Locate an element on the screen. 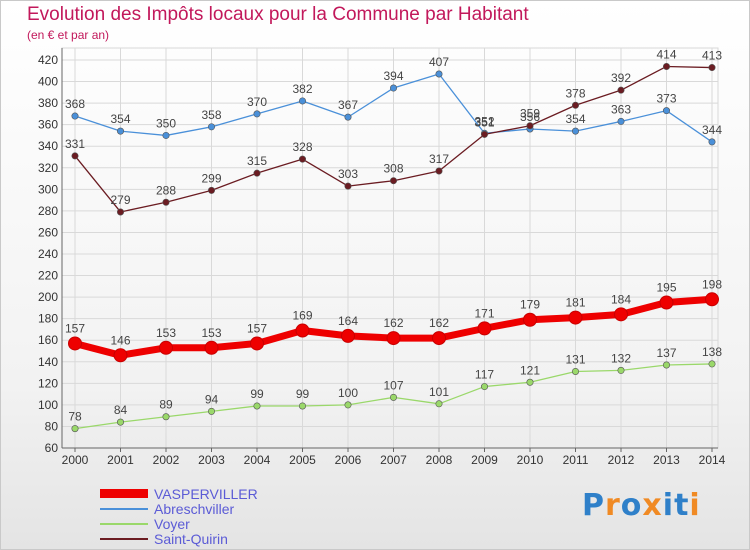 The height and width of the screenshot is (550, 750). logo-letter: i is located at coordinates (668, 505).